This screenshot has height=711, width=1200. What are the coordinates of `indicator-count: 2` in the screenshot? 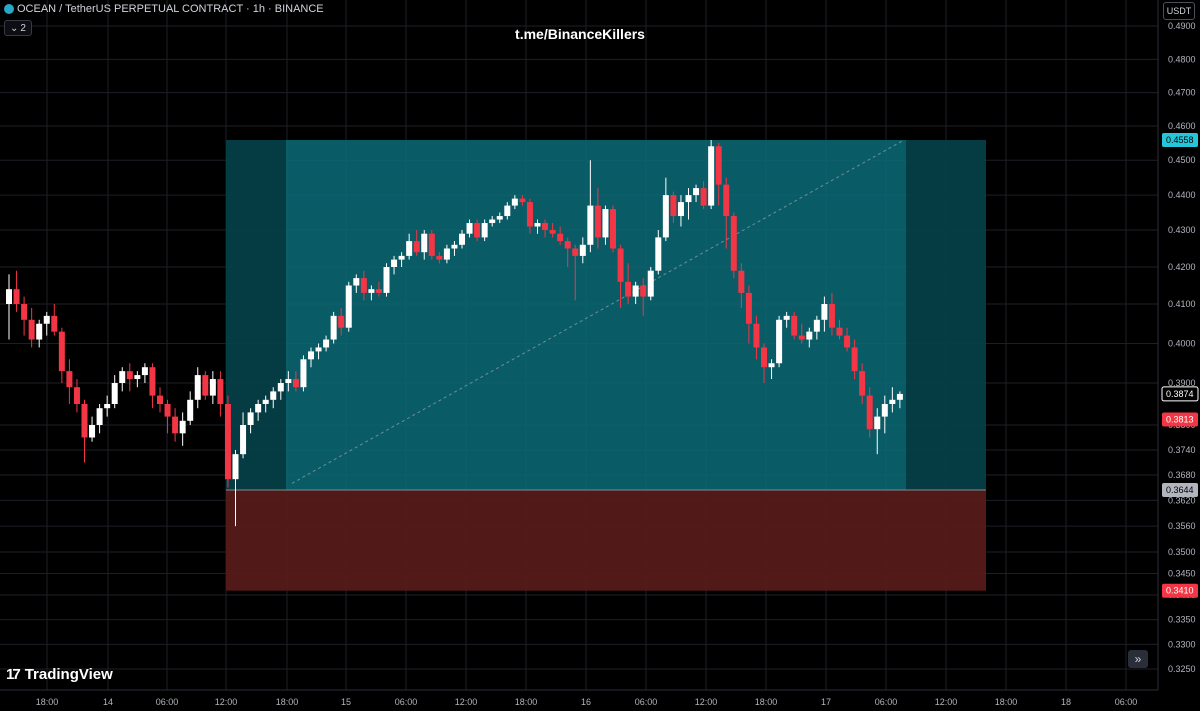 It's located at (23, 28).